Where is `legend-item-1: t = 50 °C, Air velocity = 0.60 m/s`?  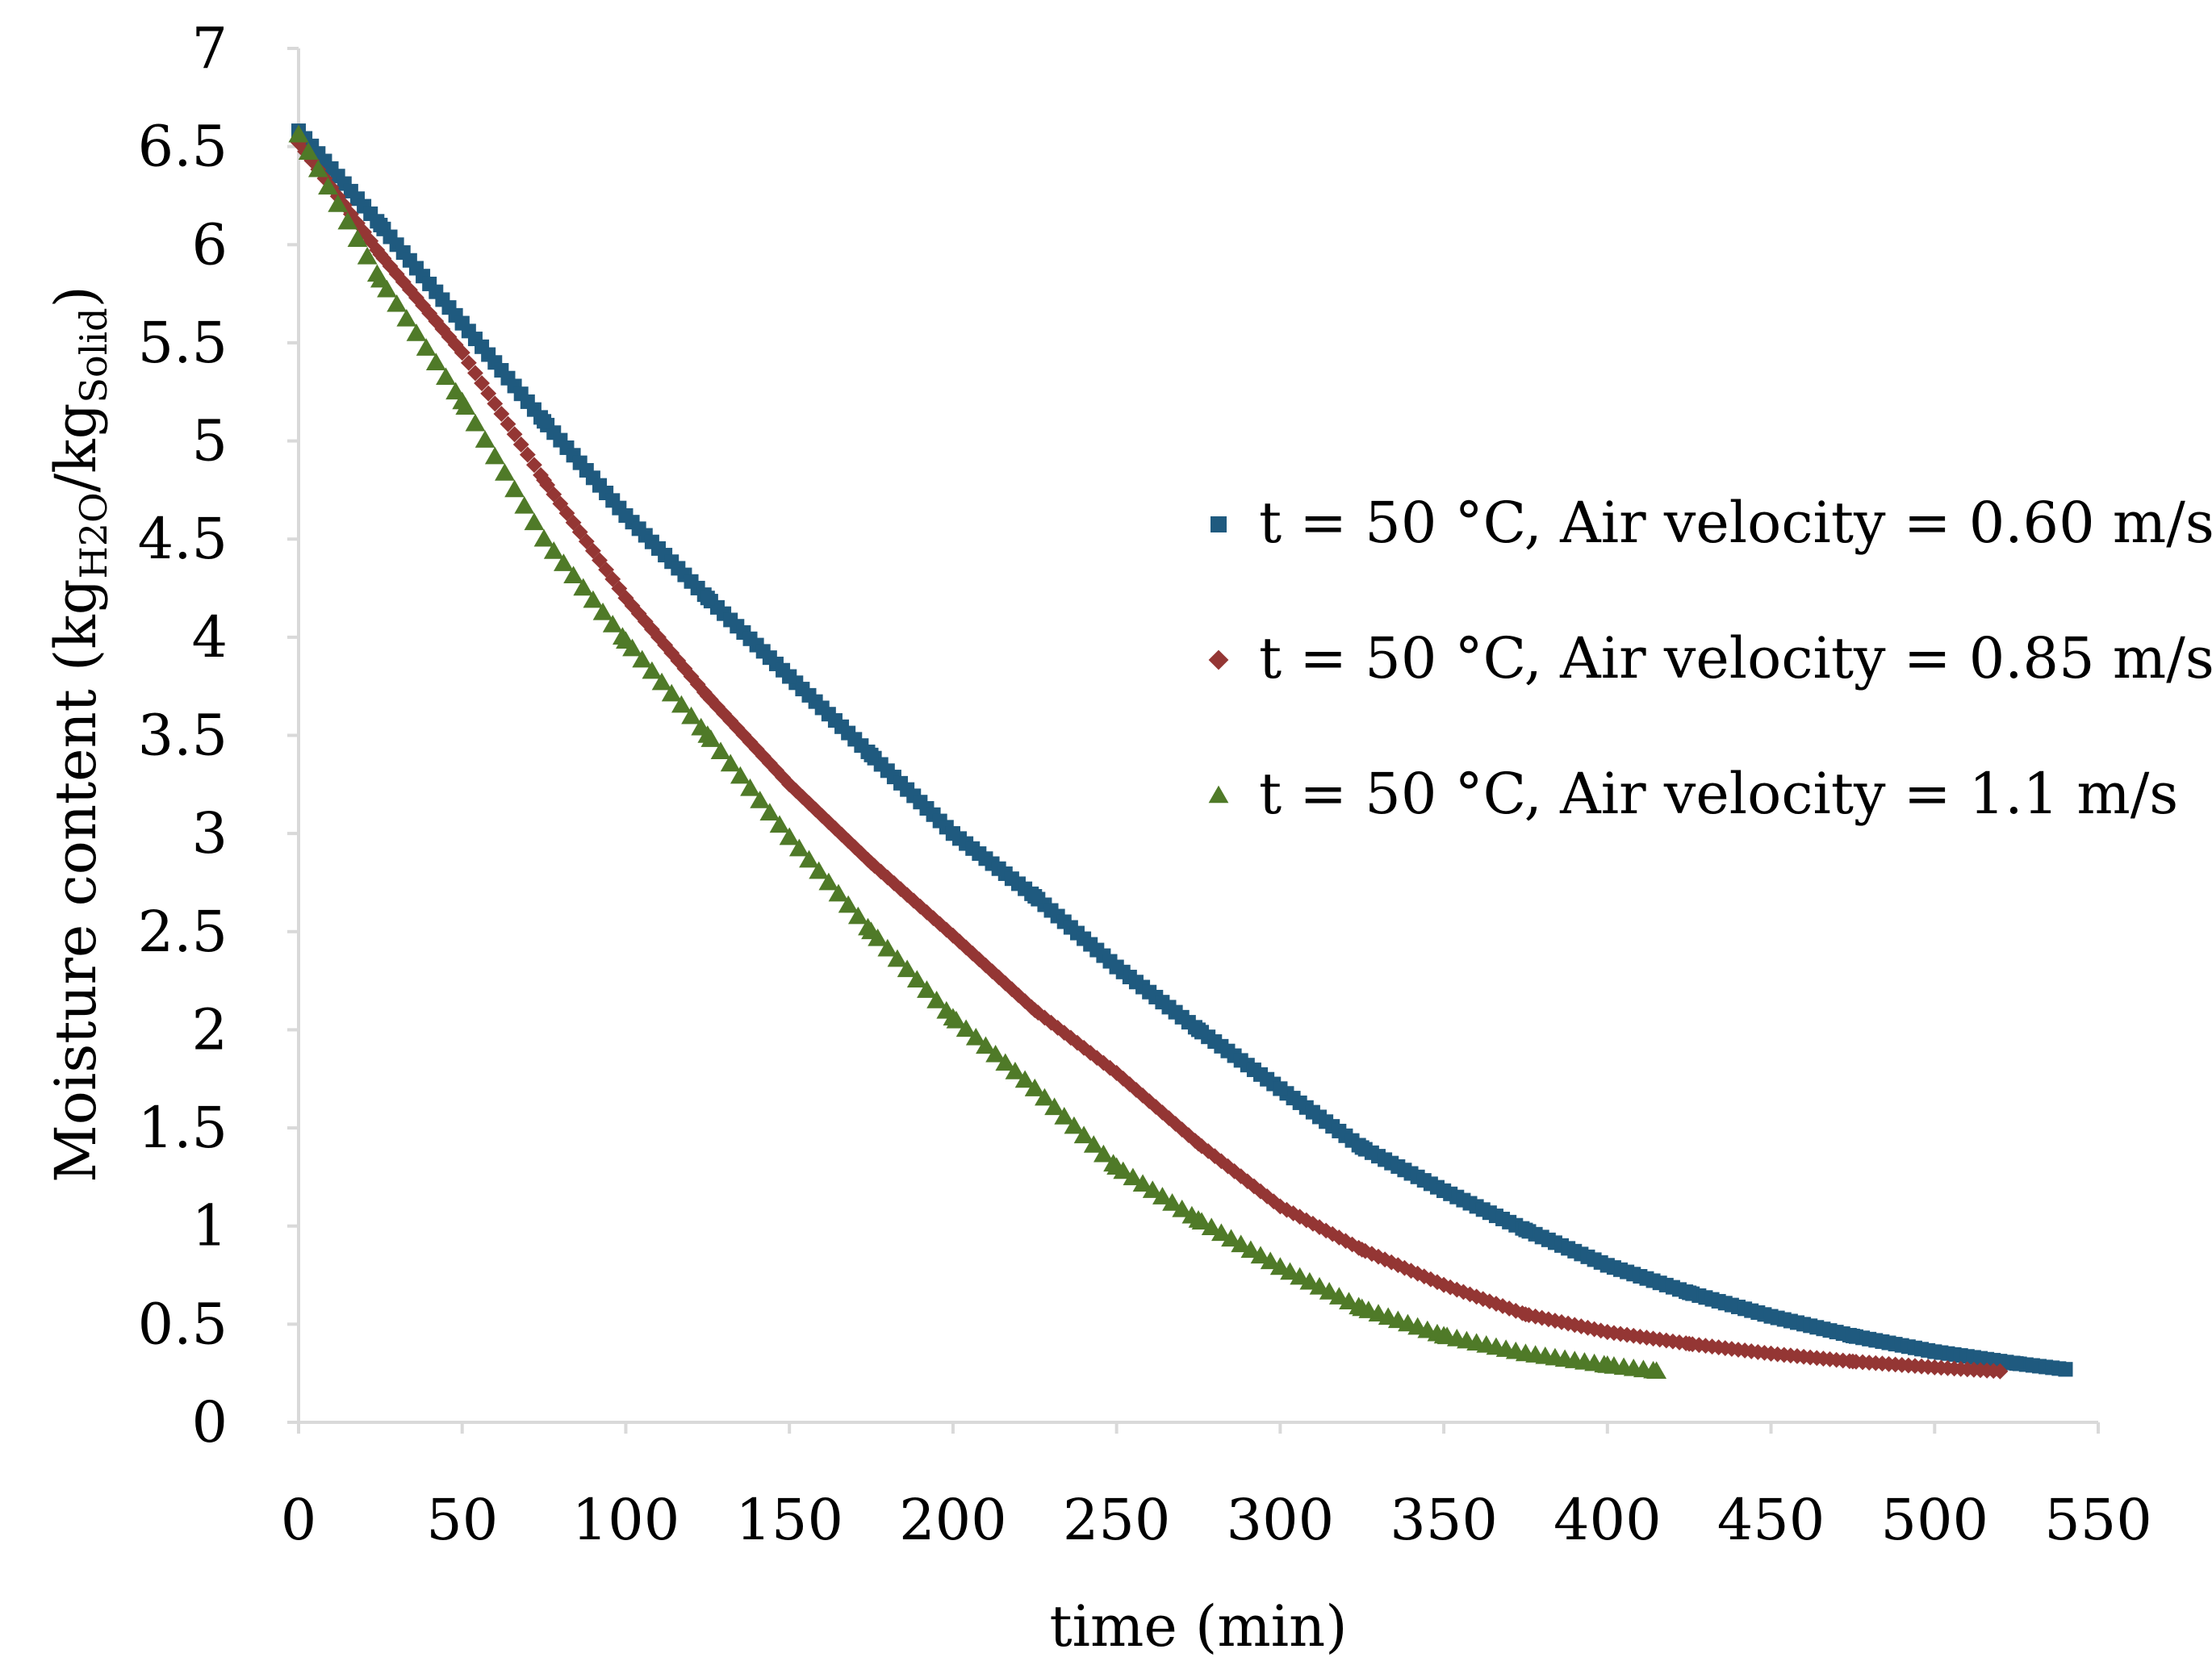 legend-item-1: t = 50 °C, Air velocity = 0.60 m/s is located at coordinates (1712, 523).